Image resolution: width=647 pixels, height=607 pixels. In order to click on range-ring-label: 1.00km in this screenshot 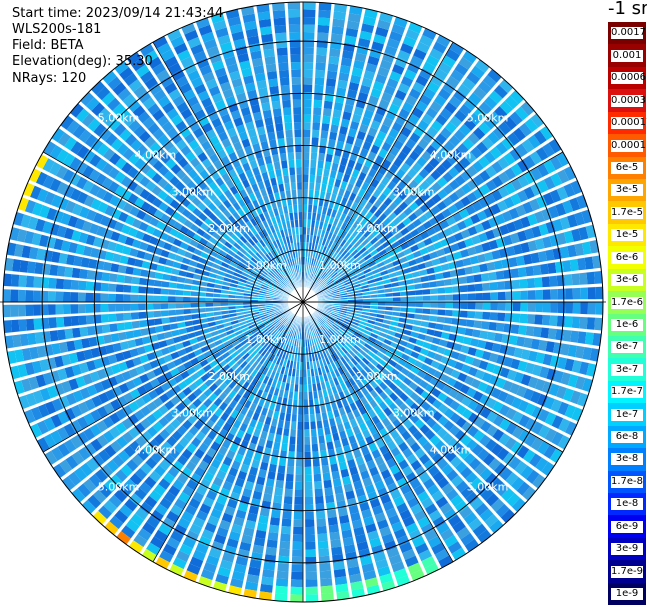, I will do `click(340, 265)`.